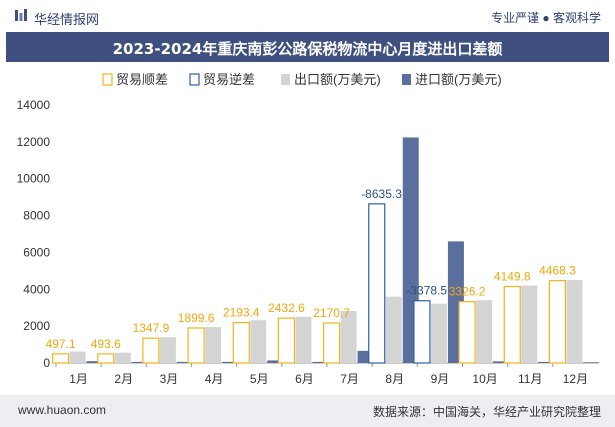 The width and height of the screenshot is (615, 427). Describe the element at coordinates (62, 410) in the screenshot. I see `footer-website: www.huaon.com` at that location.